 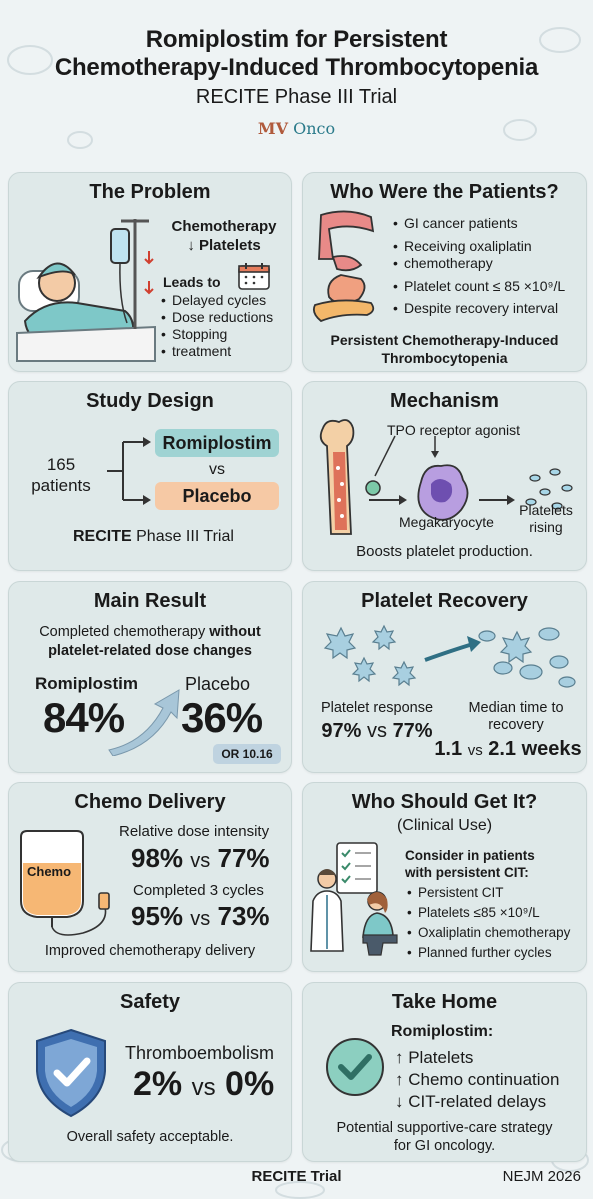 I want to click on response-value-1: 97%, so click(x=341, y=731).